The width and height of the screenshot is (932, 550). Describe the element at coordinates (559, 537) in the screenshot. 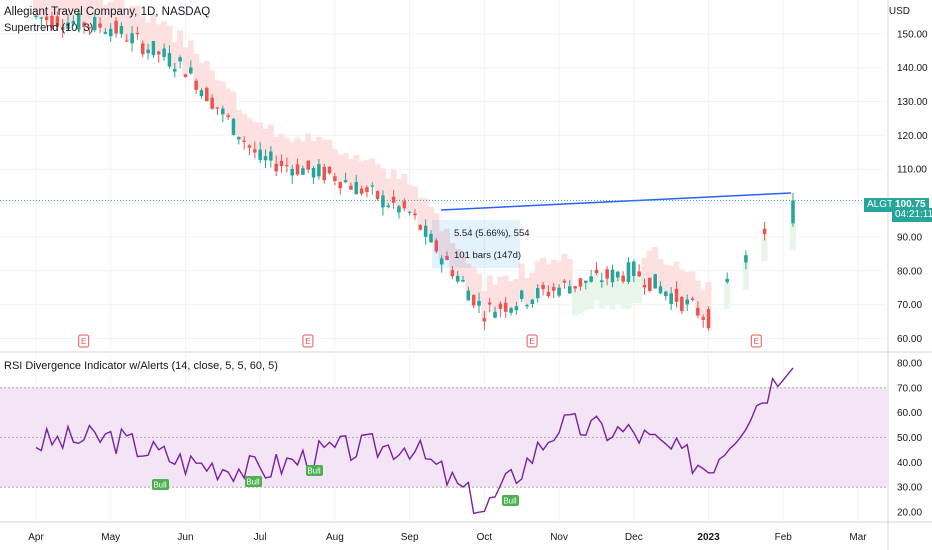

I see `time-tick-label: Nov` at that location.